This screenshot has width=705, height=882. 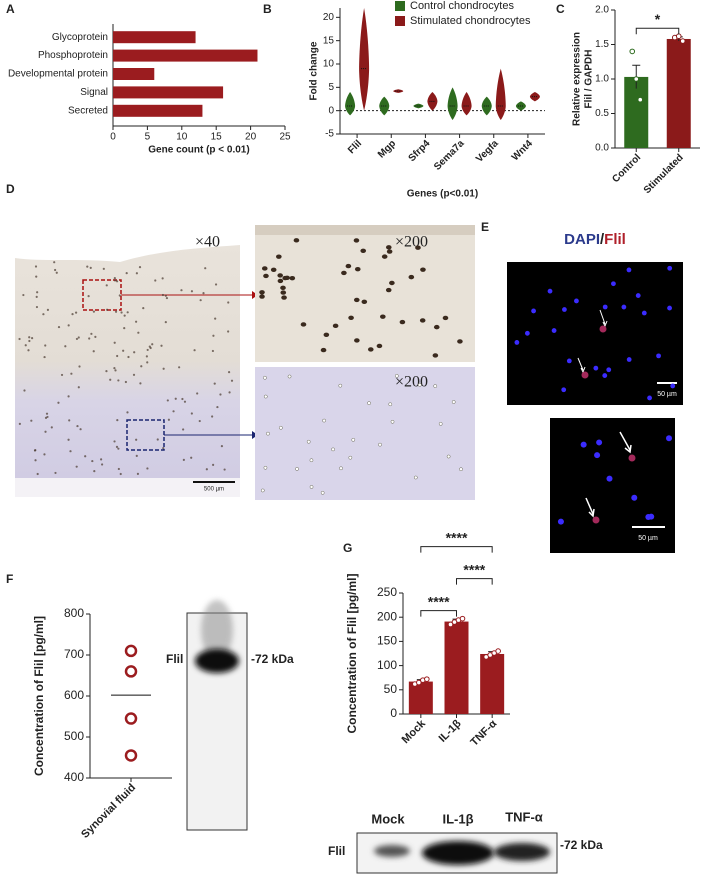 What do you see at coordinates (487, 151) in the screenshot?
I see `x-tick-label: Vegfa` at bounding box center [487, 151].